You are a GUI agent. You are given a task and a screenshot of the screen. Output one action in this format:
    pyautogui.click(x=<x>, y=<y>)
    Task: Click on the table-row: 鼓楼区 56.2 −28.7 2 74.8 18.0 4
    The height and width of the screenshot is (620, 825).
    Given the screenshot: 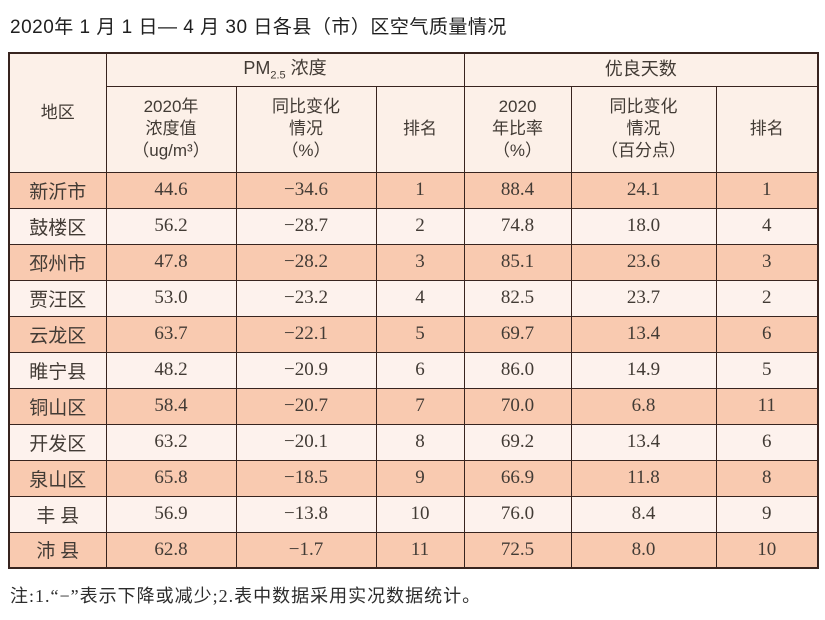 What is the action you would take?
    pyautogui.click(x=413, y=226)
    